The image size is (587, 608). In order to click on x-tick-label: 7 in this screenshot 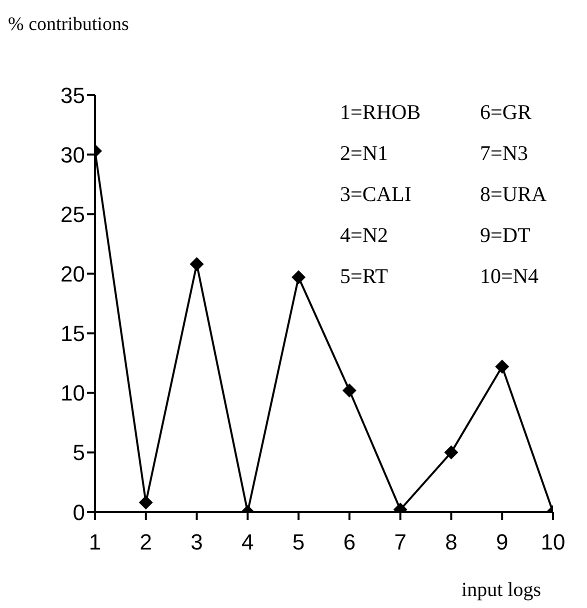, I will do `click(400, 542)`.